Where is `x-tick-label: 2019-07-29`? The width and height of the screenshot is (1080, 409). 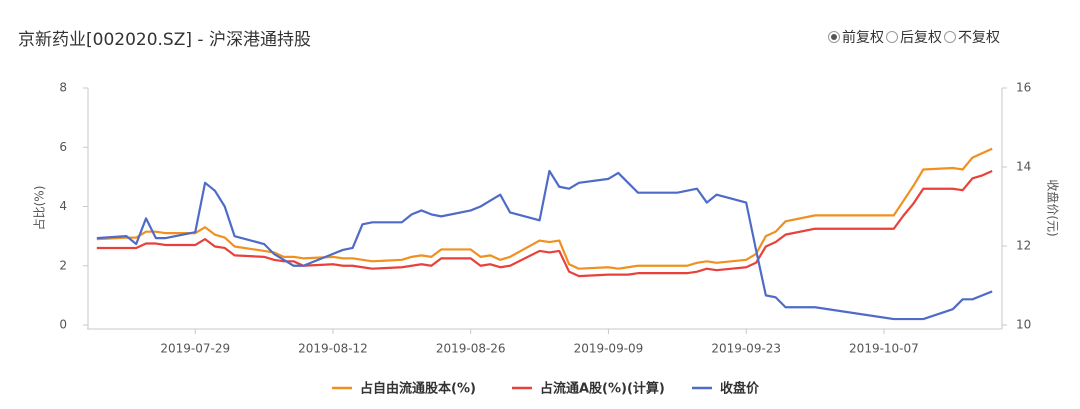 x-tick-label: 2019-07-29 is located at coordinates (195, 349).